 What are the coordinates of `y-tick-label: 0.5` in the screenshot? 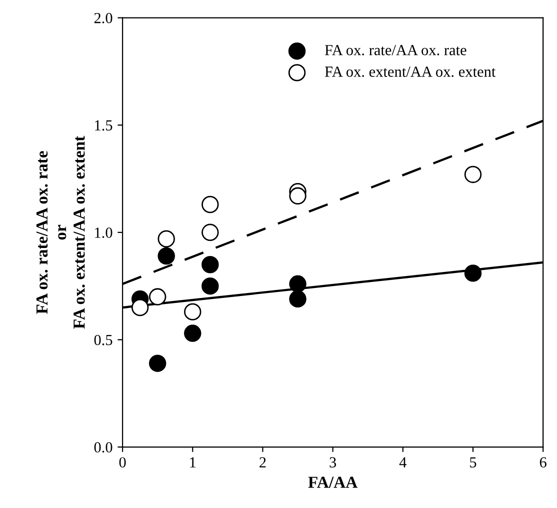 It's located at (103, 340).